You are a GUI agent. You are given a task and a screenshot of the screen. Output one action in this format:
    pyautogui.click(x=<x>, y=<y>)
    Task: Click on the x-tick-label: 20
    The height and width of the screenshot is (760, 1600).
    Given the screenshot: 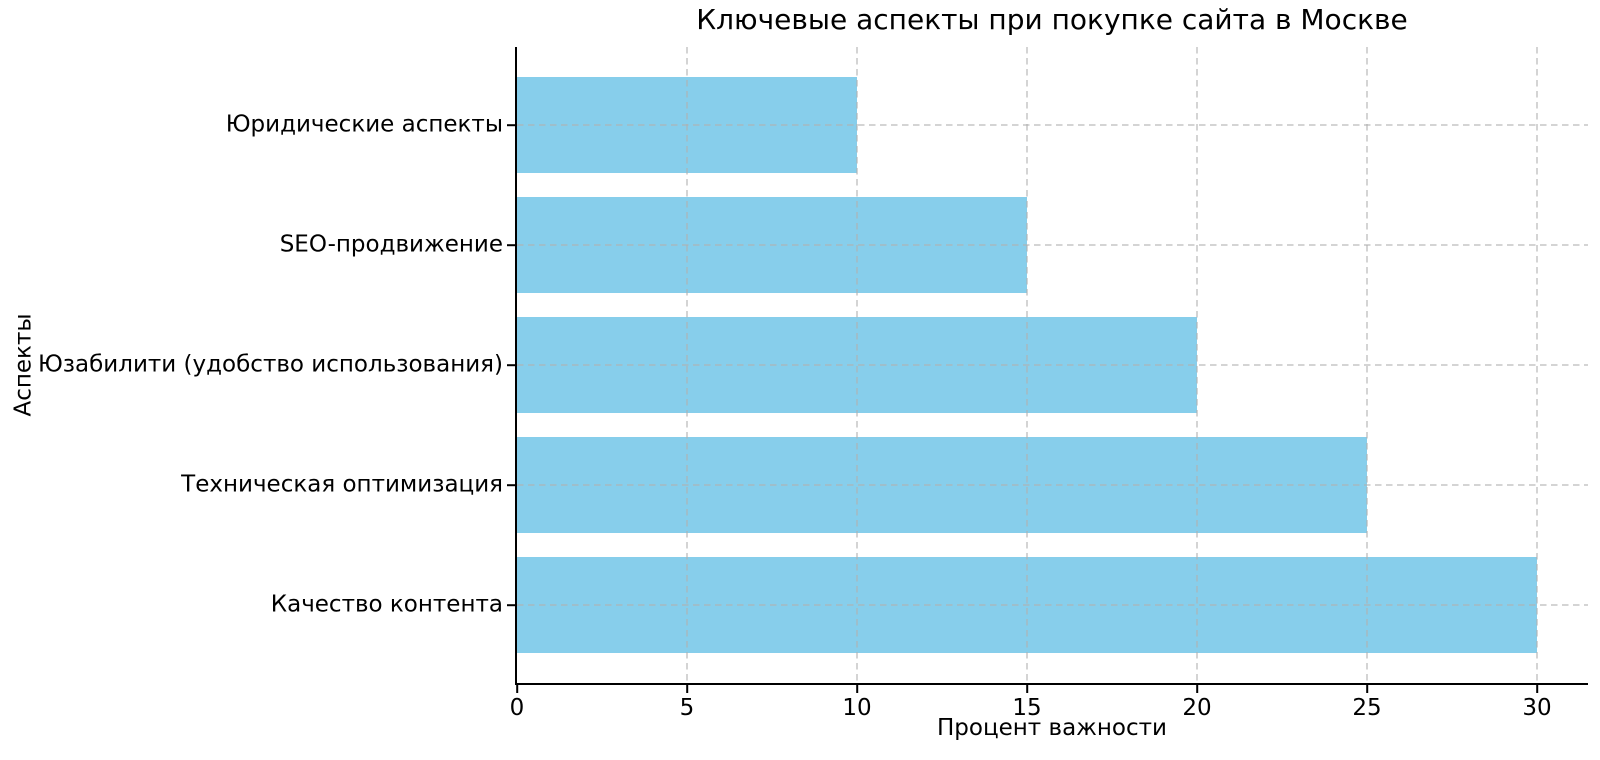 What is the action you would take?
    pyautogui.click(x=1197, y=708)
    